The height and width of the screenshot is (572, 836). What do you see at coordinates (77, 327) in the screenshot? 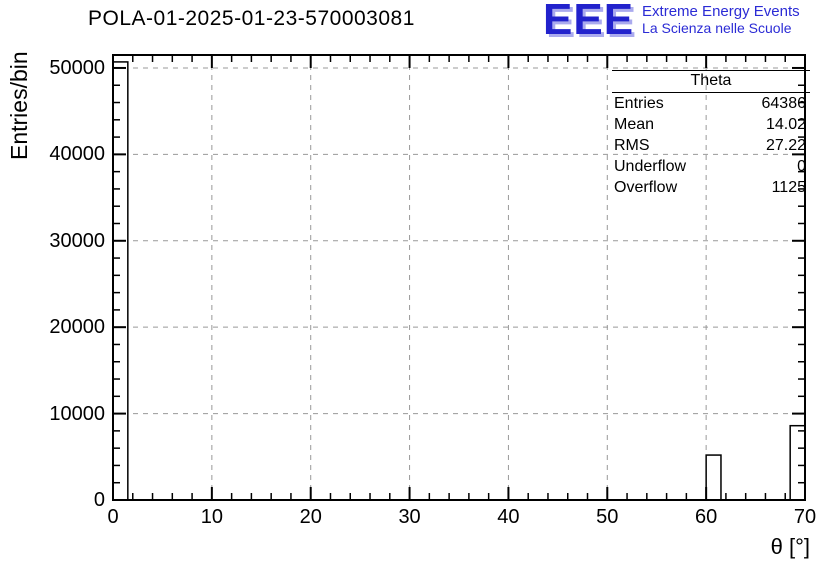
I see `y-tick-label: 20000` at bounding box center [77, 327].